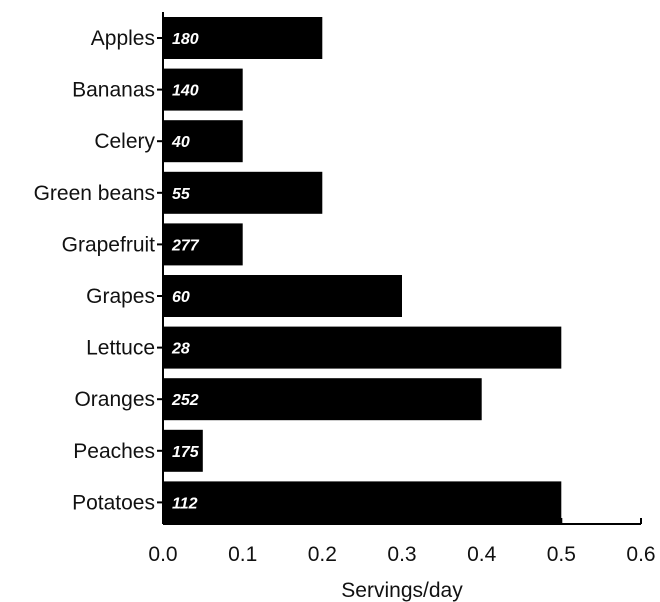  What do you see at coordinates (362, 348) in the screenshot?
I see `bar-lettuce` at bounding box center [362, 348].